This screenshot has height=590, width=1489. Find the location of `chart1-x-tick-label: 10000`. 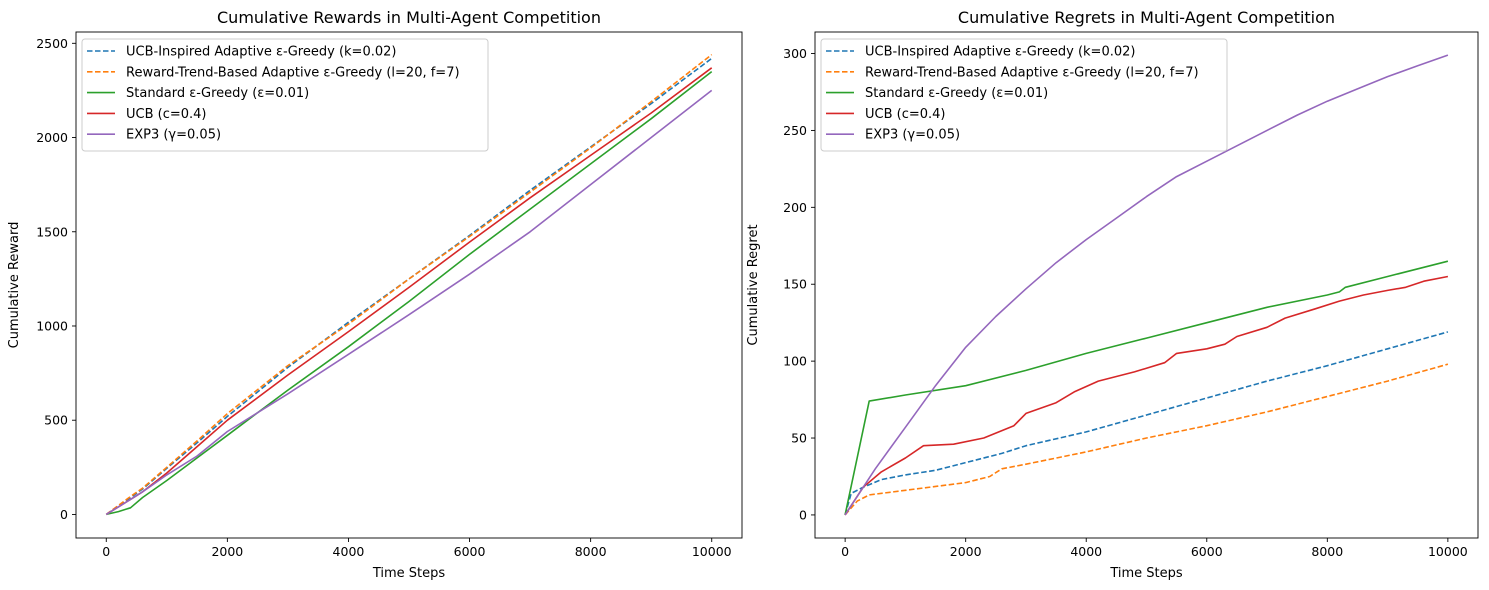

chart1-x-tick-label: 10000 is located at coordinates (712, 551).